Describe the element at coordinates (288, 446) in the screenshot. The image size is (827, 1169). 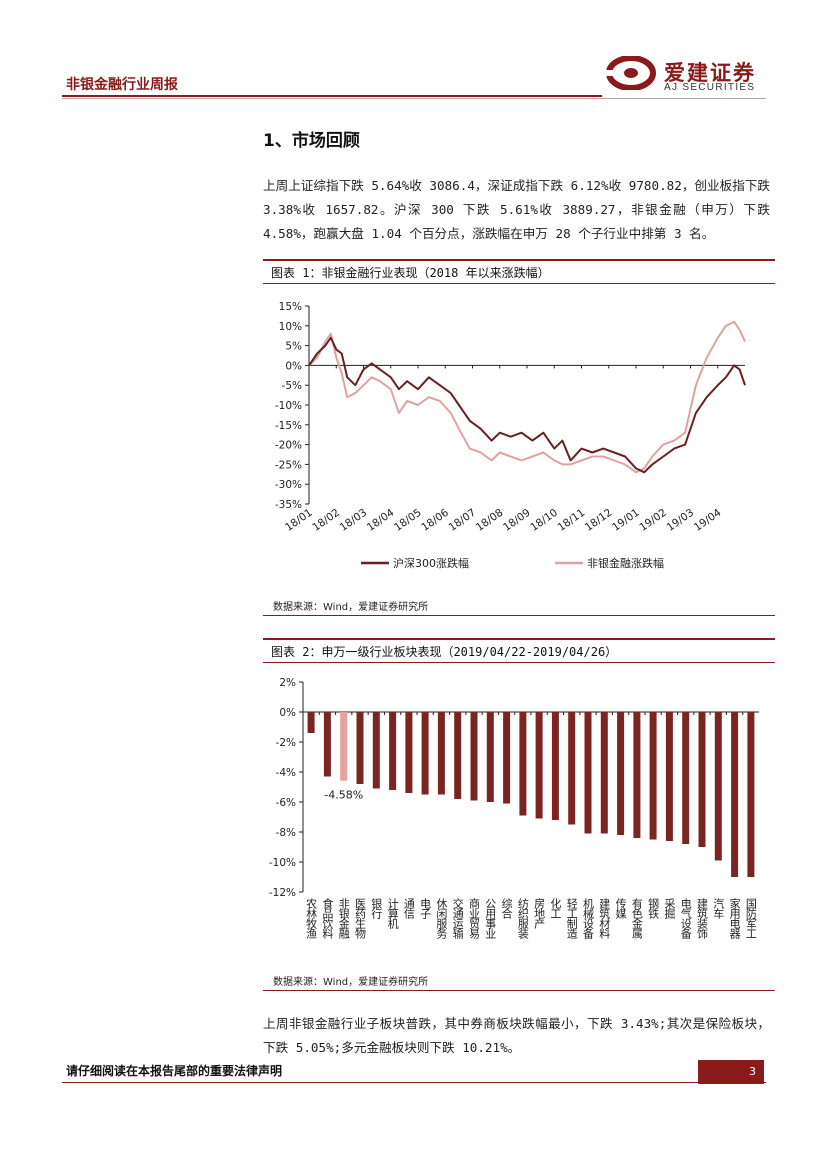
I see `y-tick-label: -20%` at that location.